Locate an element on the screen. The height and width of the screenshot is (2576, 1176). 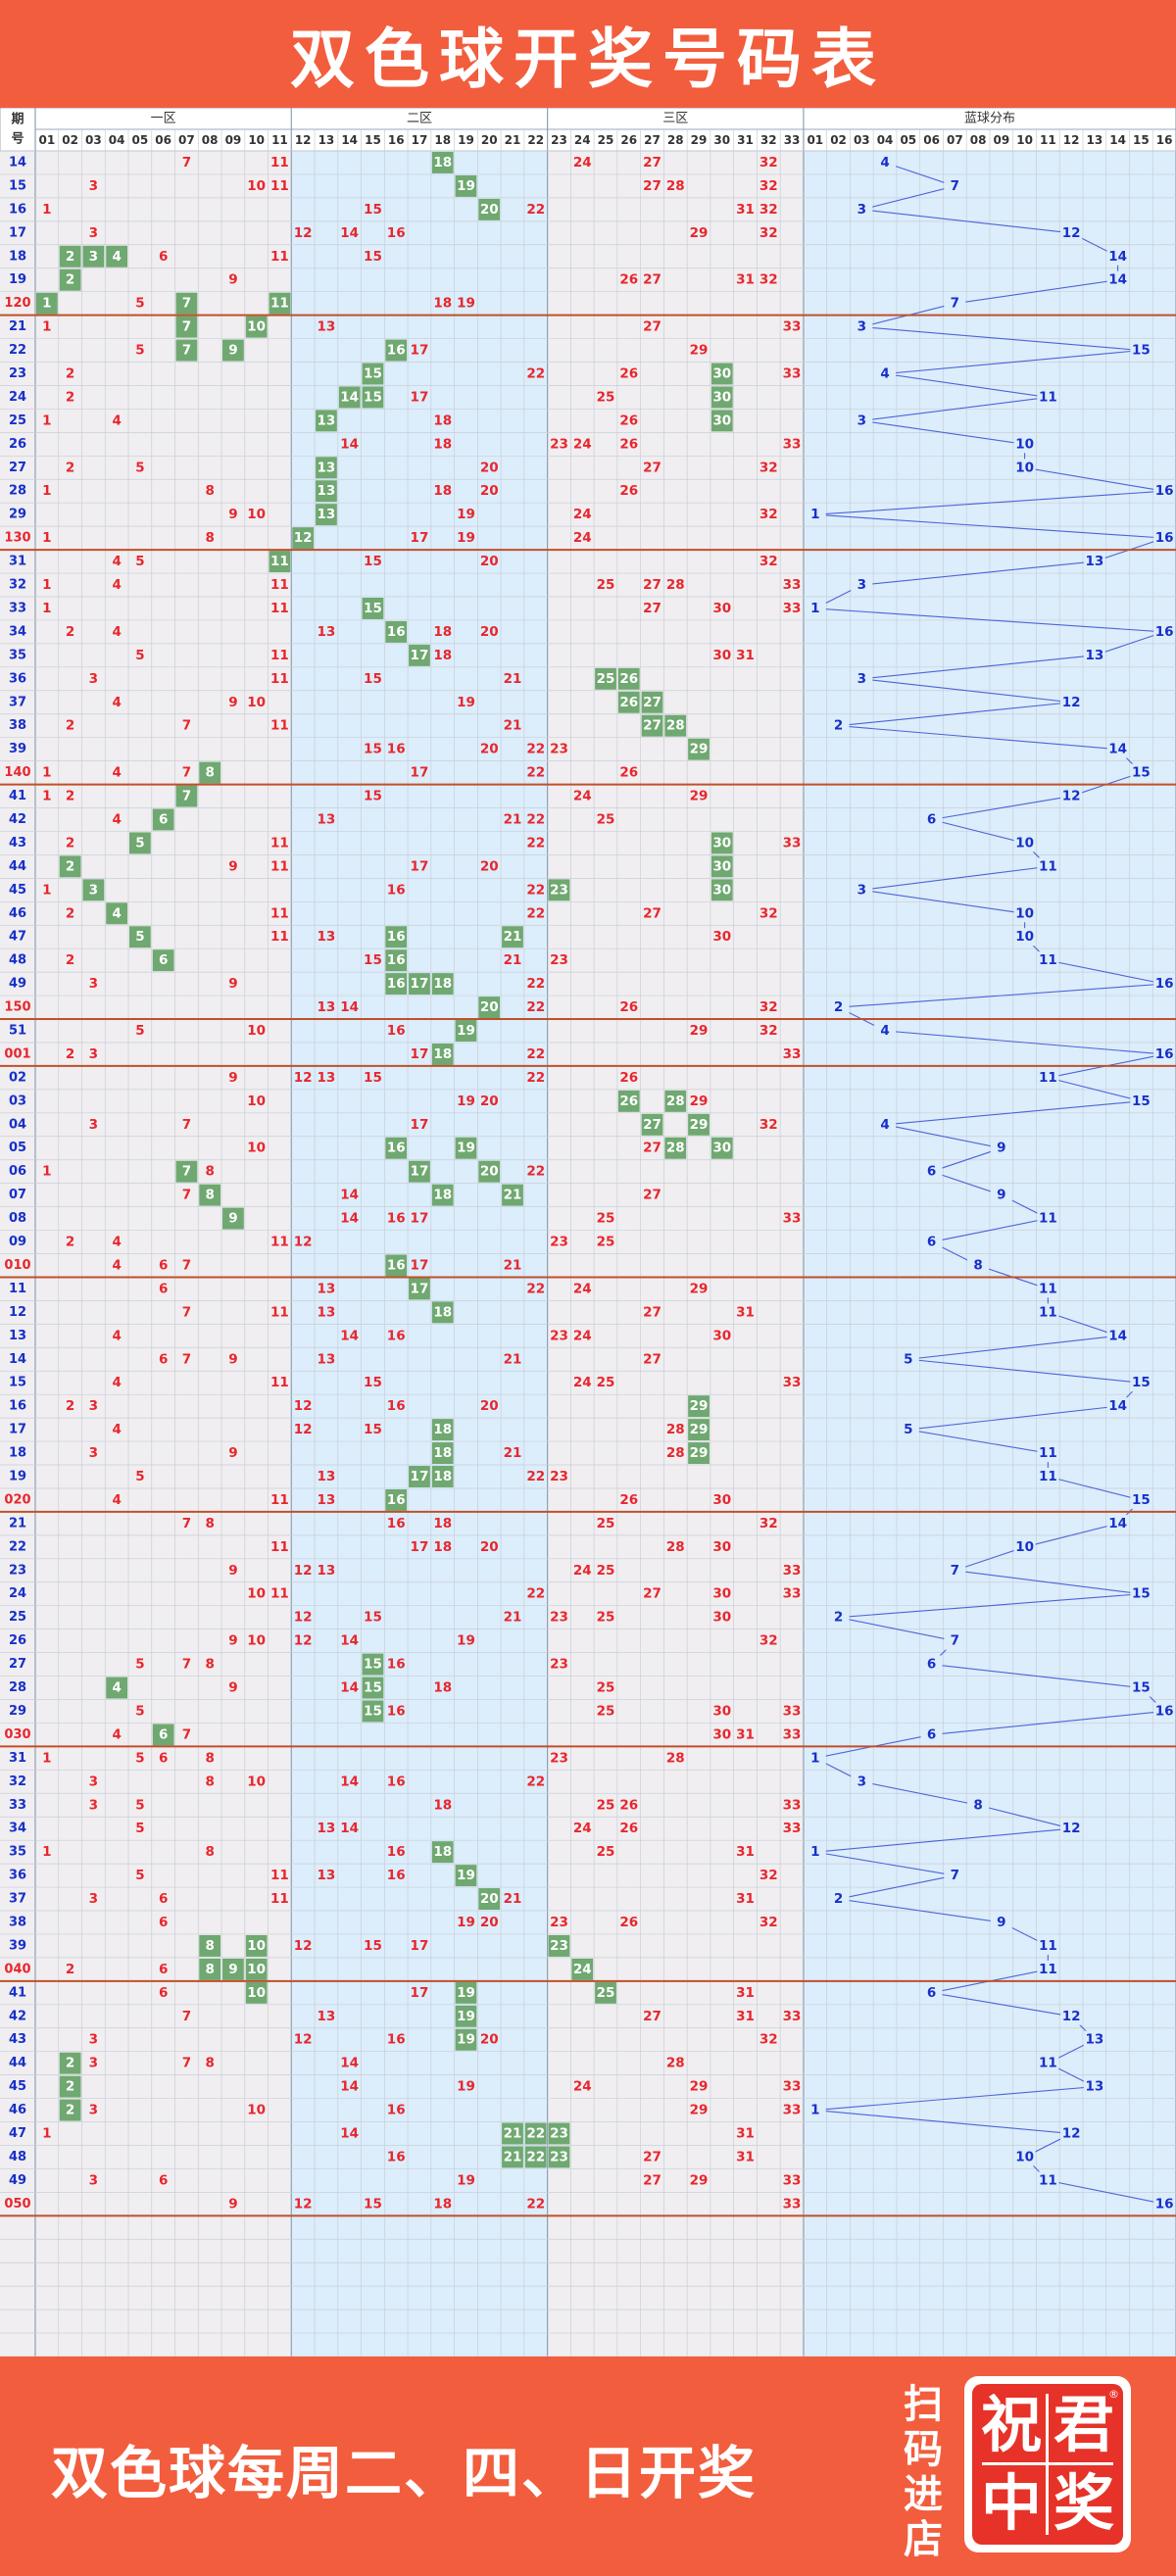
scan-to-store-text: 扫码进店 is located at coordinates (923, 2472).